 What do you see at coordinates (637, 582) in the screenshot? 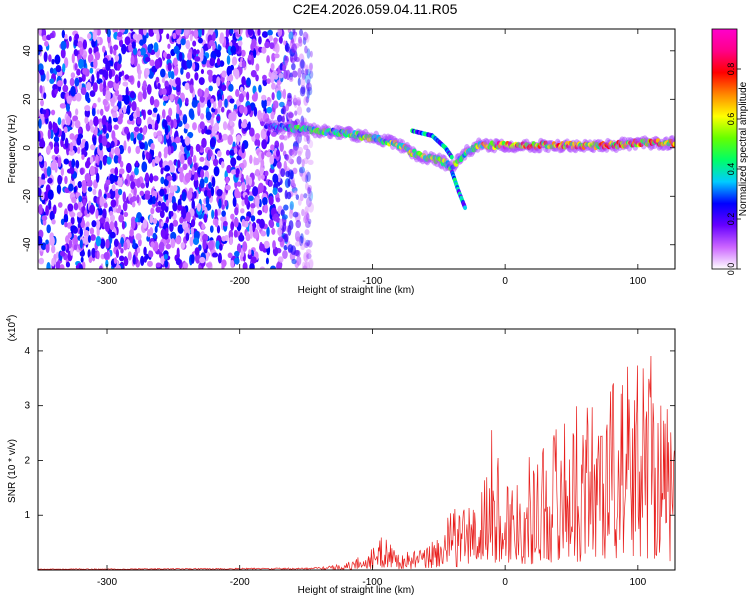
I see `x-tick-label: 100` at bounding box center [637, 582].